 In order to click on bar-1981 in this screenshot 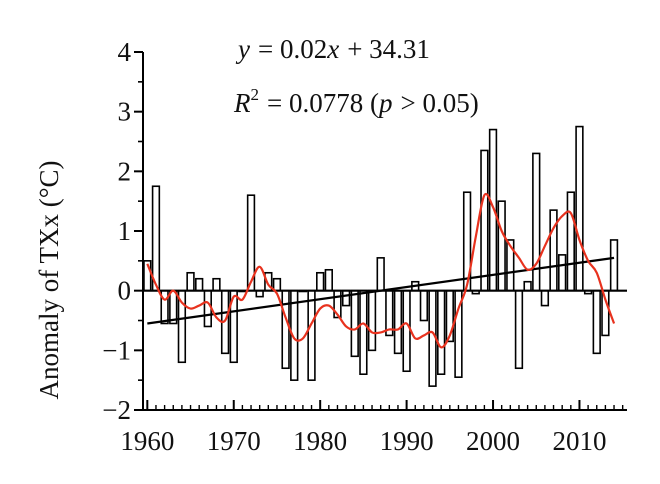, I will do `click(328, 280)`.